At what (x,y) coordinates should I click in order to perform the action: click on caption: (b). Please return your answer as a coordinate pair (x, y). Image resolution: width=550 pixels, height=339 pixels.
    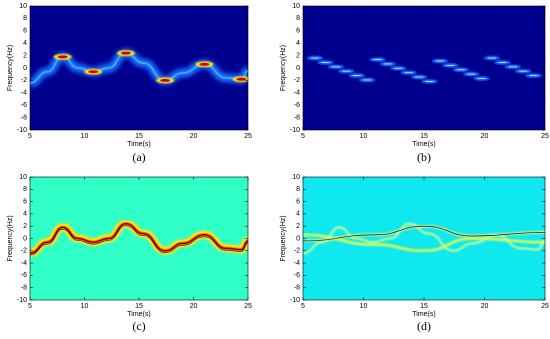
    Looking at the image, I should click on (424, 157).